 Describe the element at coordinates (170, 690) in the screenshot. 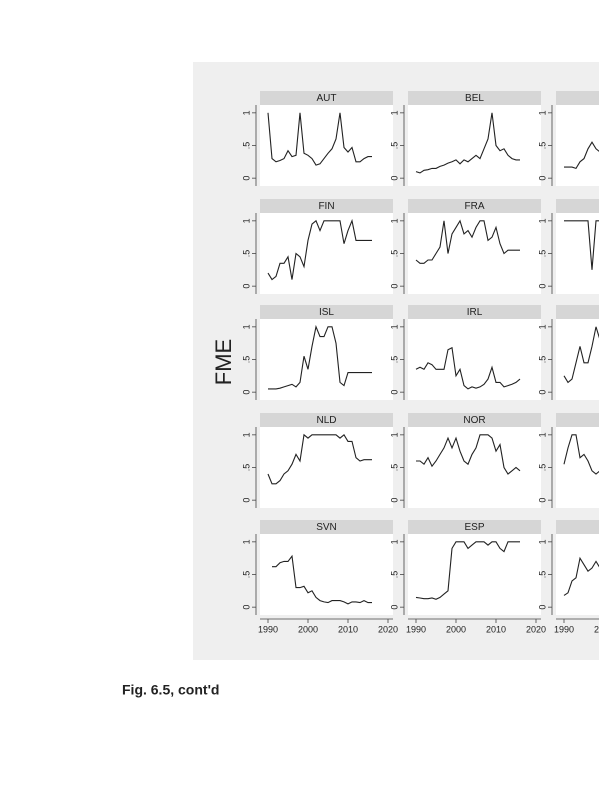

I see `figure-caption: Fig. 6.5, cont'd` at that location.